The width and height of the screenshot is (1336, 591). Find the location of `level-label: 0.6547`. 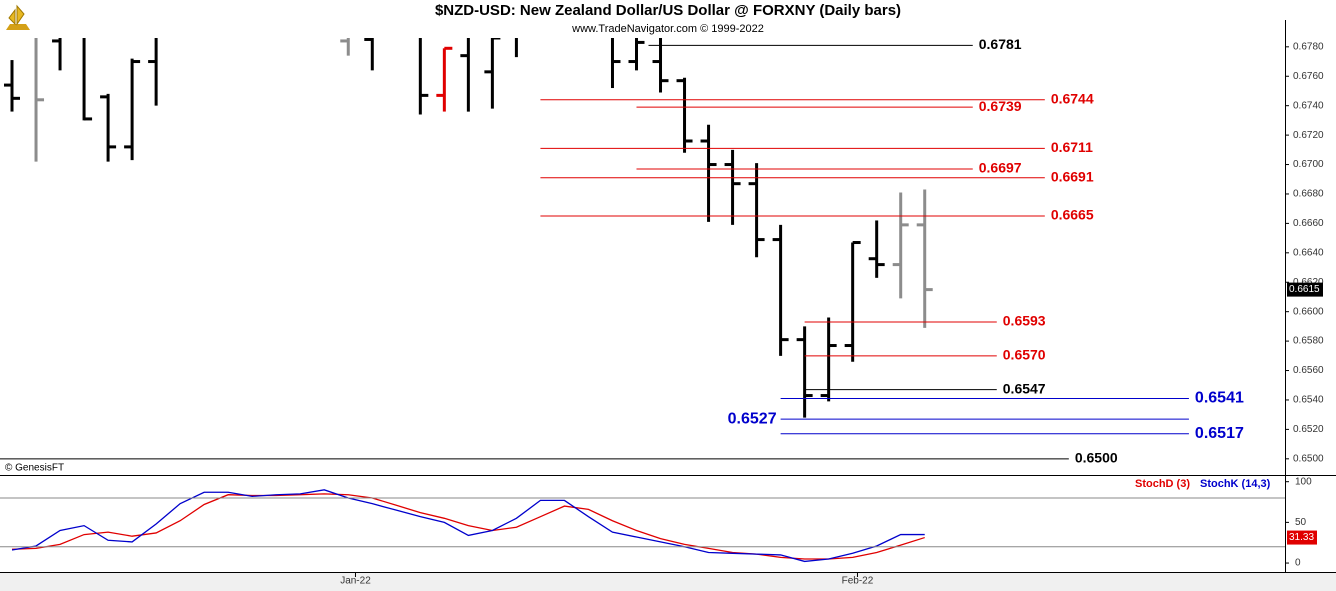

level-label: 0.6547 is located at coordinates (1024, 388).